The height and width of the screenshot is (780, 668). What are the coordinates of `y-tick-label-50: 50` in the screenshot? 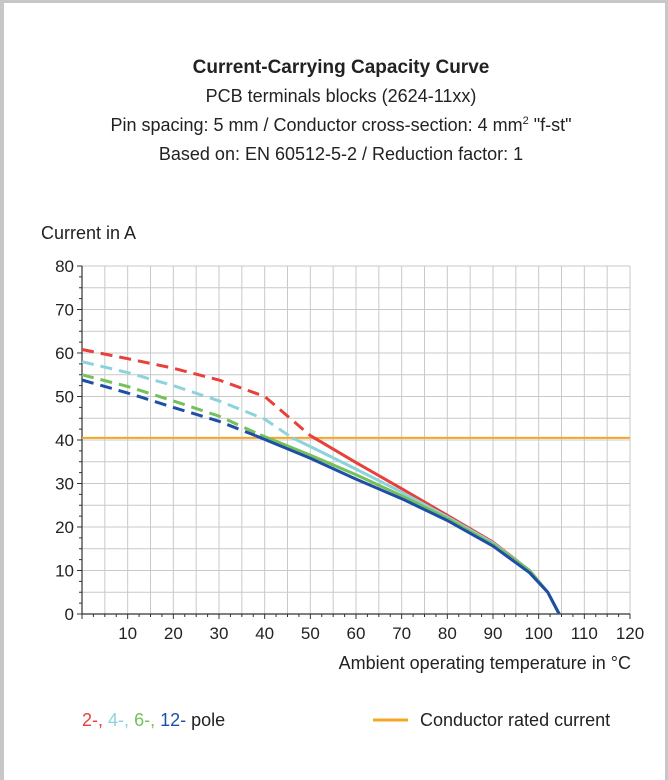 It's located at (64, 397).